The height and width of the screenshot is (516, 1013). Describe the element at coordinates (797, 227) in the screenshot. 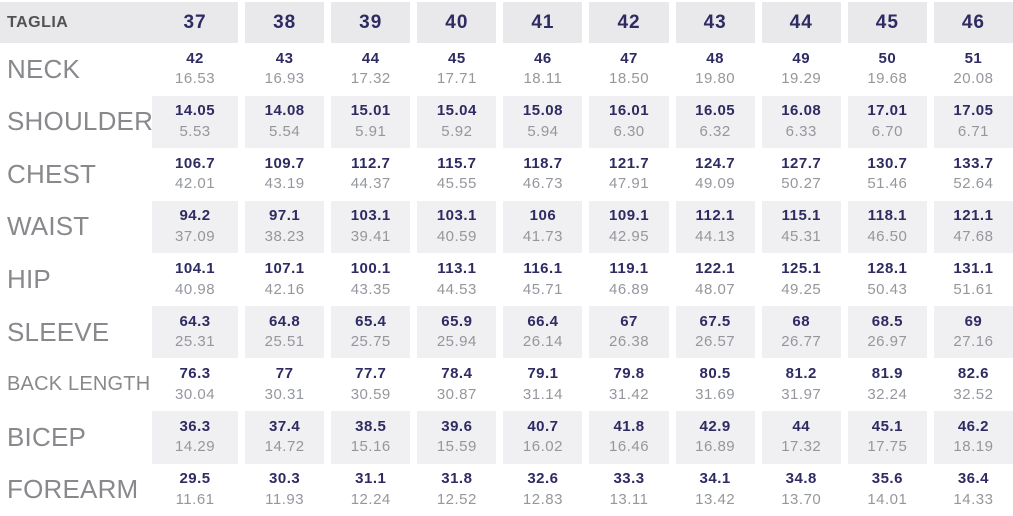

I see `measurement-cell: 115.1 45.31` at that location.